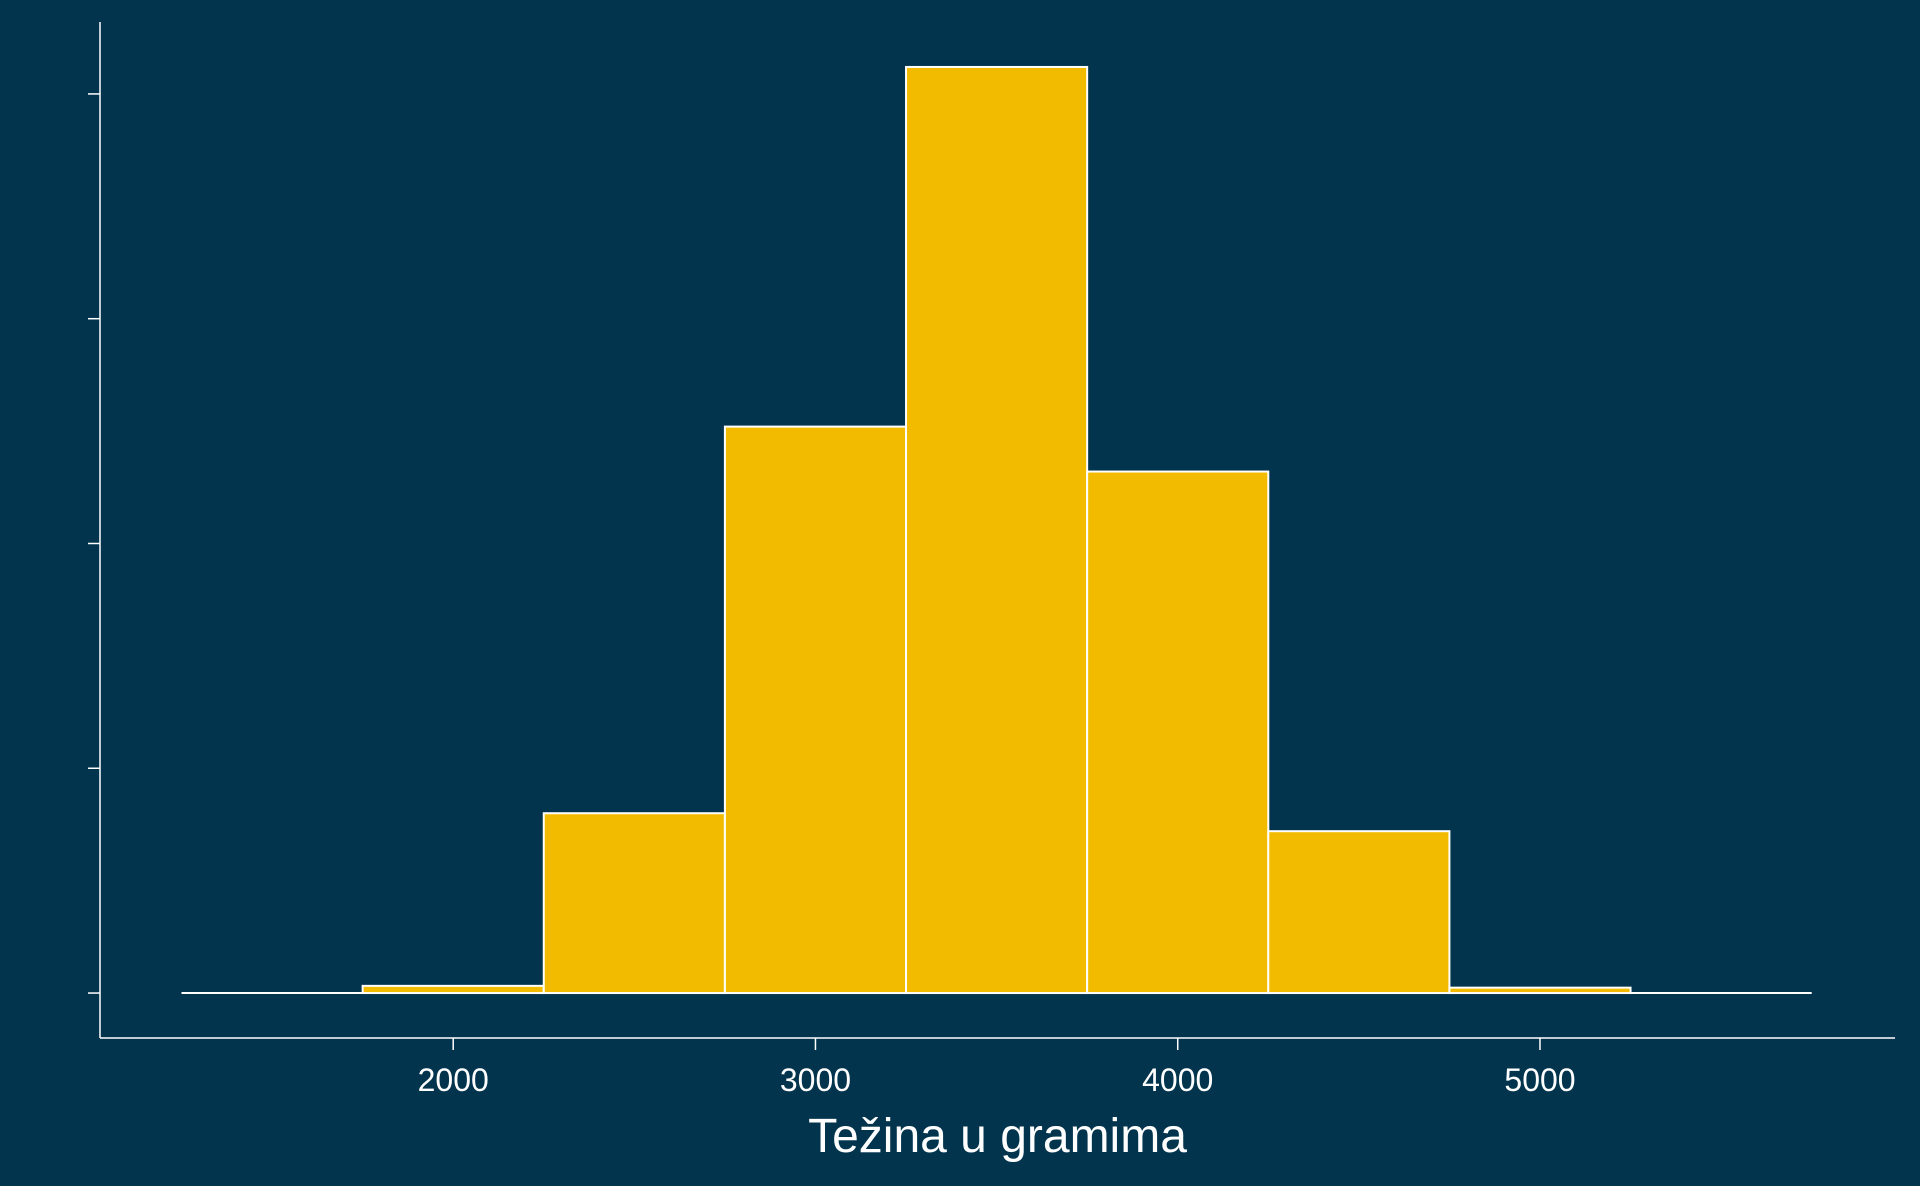 This screenshot has height=1186, width=1920. I want to click on x-axis-label: Težina u gramima, so click(997, 1136).